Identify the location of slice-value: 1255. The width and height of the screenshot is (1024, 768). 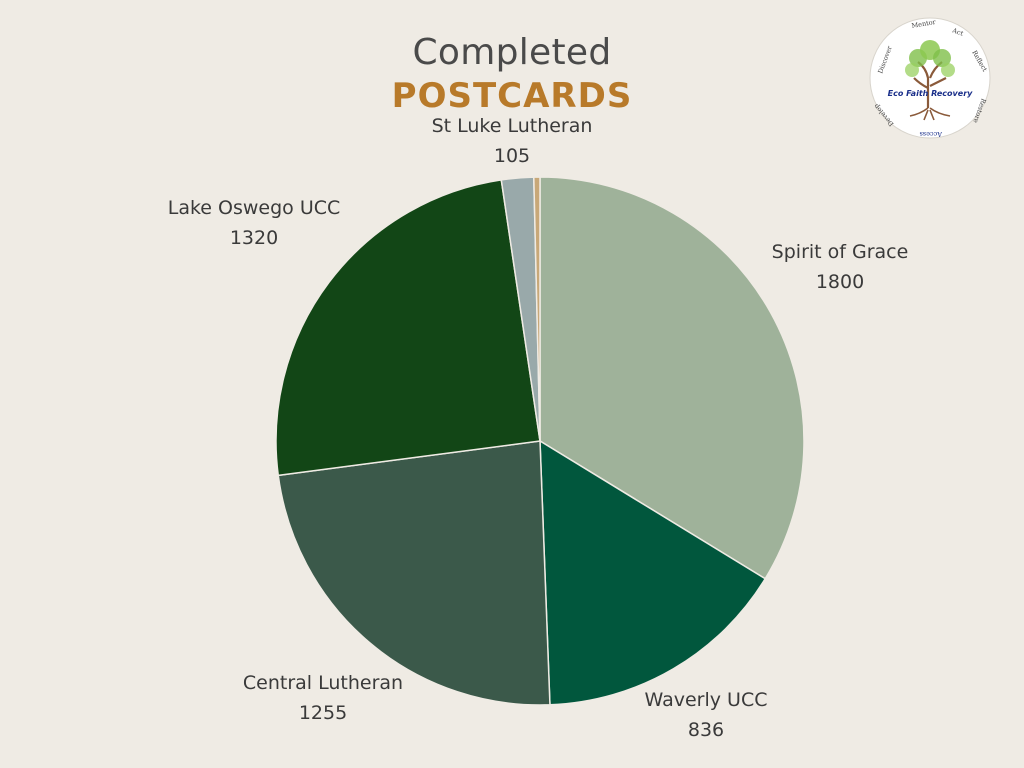
(323, 713).